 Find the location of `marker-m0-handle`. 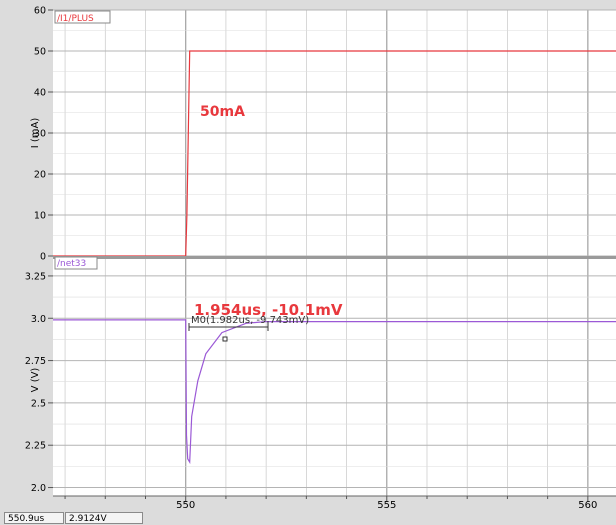

marker-m0-handle is located at coordinates (225, 339).